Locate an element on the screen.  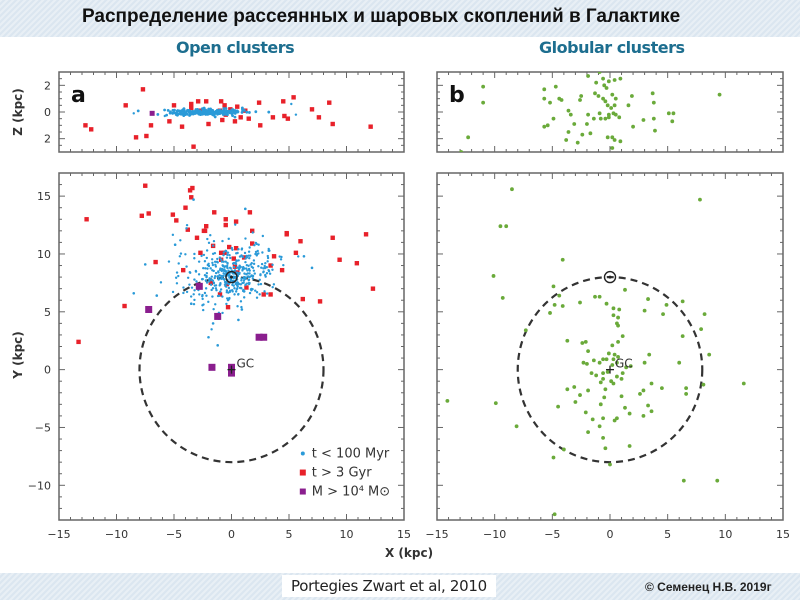
x-tick-label: 5 is located at coordinates (289, 534).